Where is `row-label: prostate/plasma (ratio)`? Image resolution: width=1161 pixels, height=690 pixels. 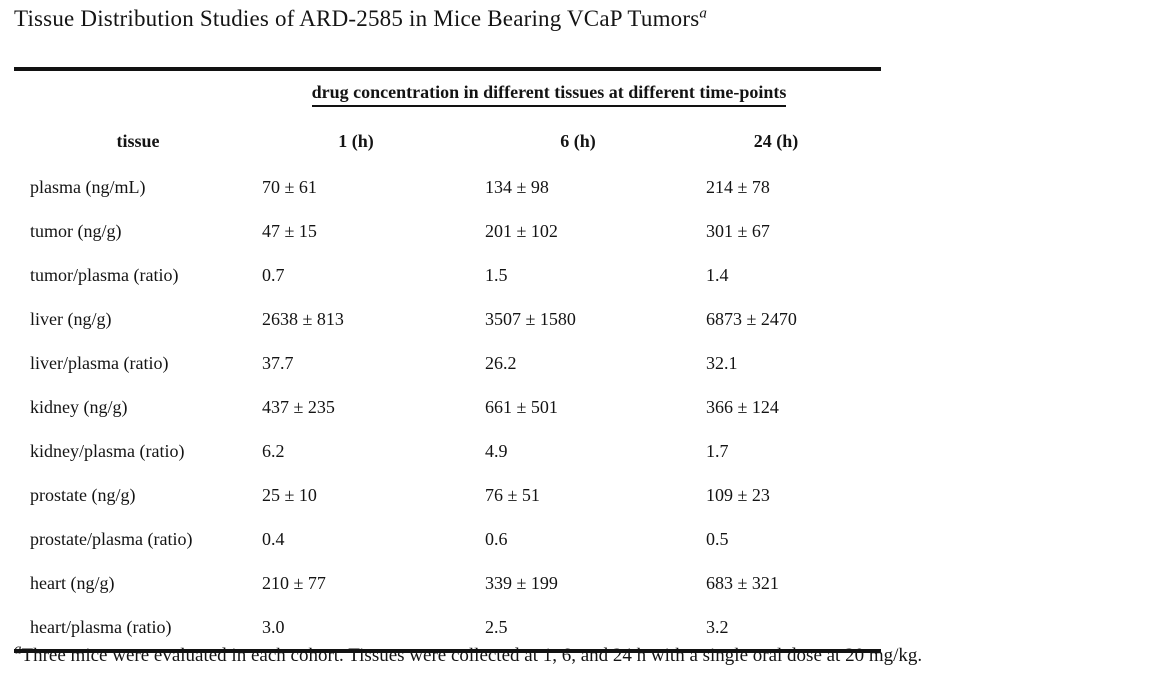
row-label: prostate/plasma (ratio) is located at coordinates (111, 538).